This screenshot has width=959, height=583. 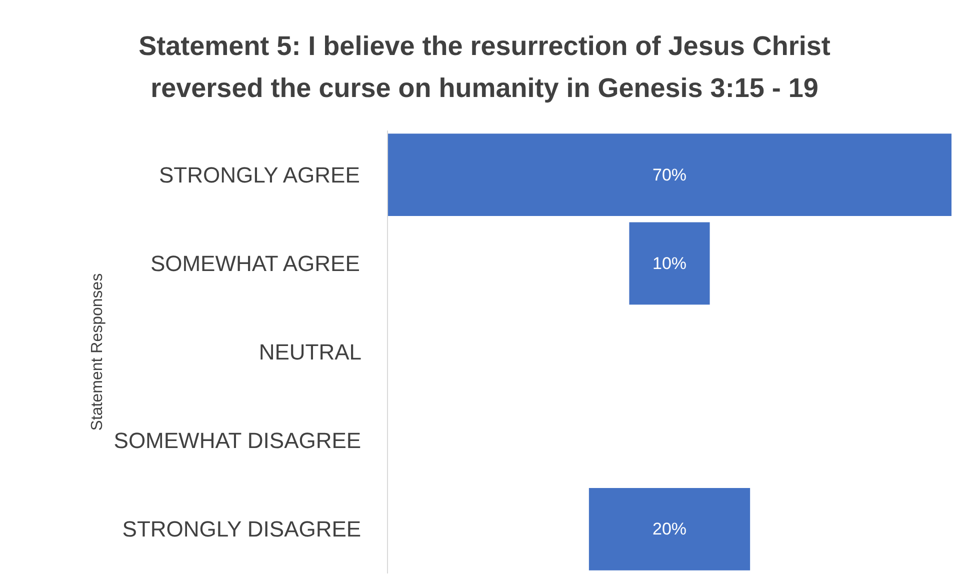 What do you see at coordinates (669, 529) in the screenshot?
I see `data-label: 20%` at bounding box center [669, 529].